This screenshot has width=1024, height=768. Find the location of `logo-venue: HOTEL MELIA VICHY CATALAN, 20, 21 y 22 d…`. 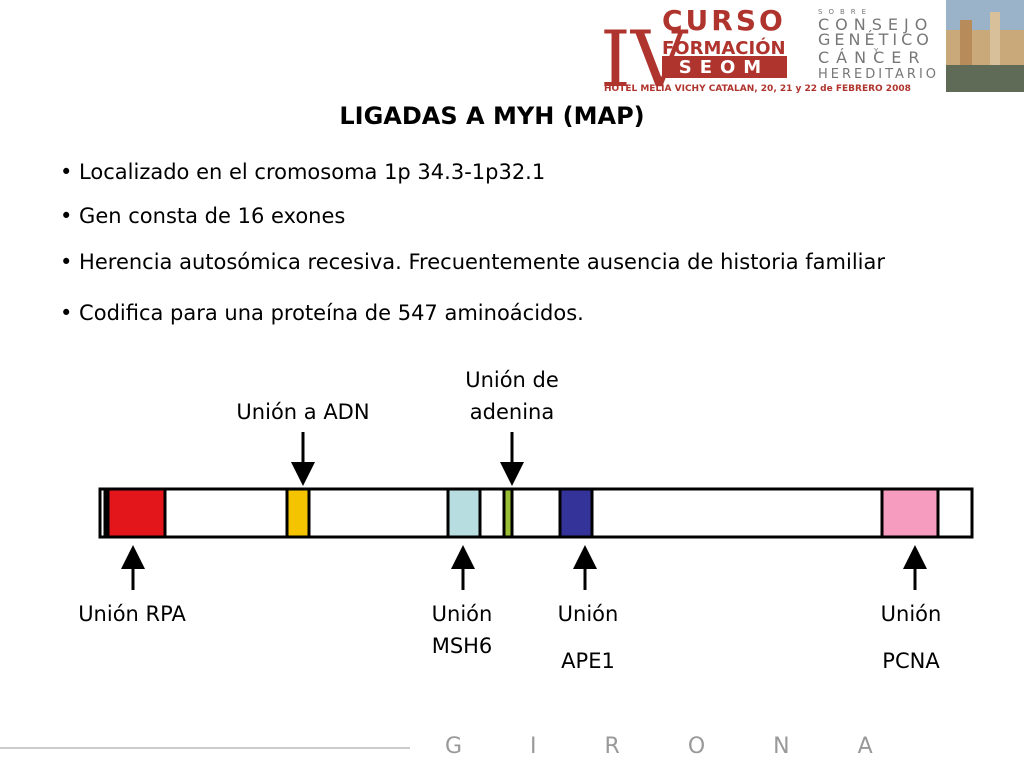

logo-venue: HOTEL MELIA VICHY CATALAN, 20, 21 y 22 d… is located at coordinates (757, 89).